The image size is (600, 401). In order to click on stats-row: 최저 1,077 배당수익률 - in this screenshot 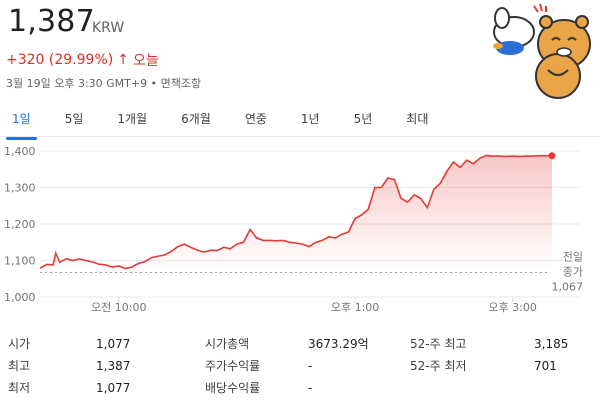, I will do `click(300, 388)`.